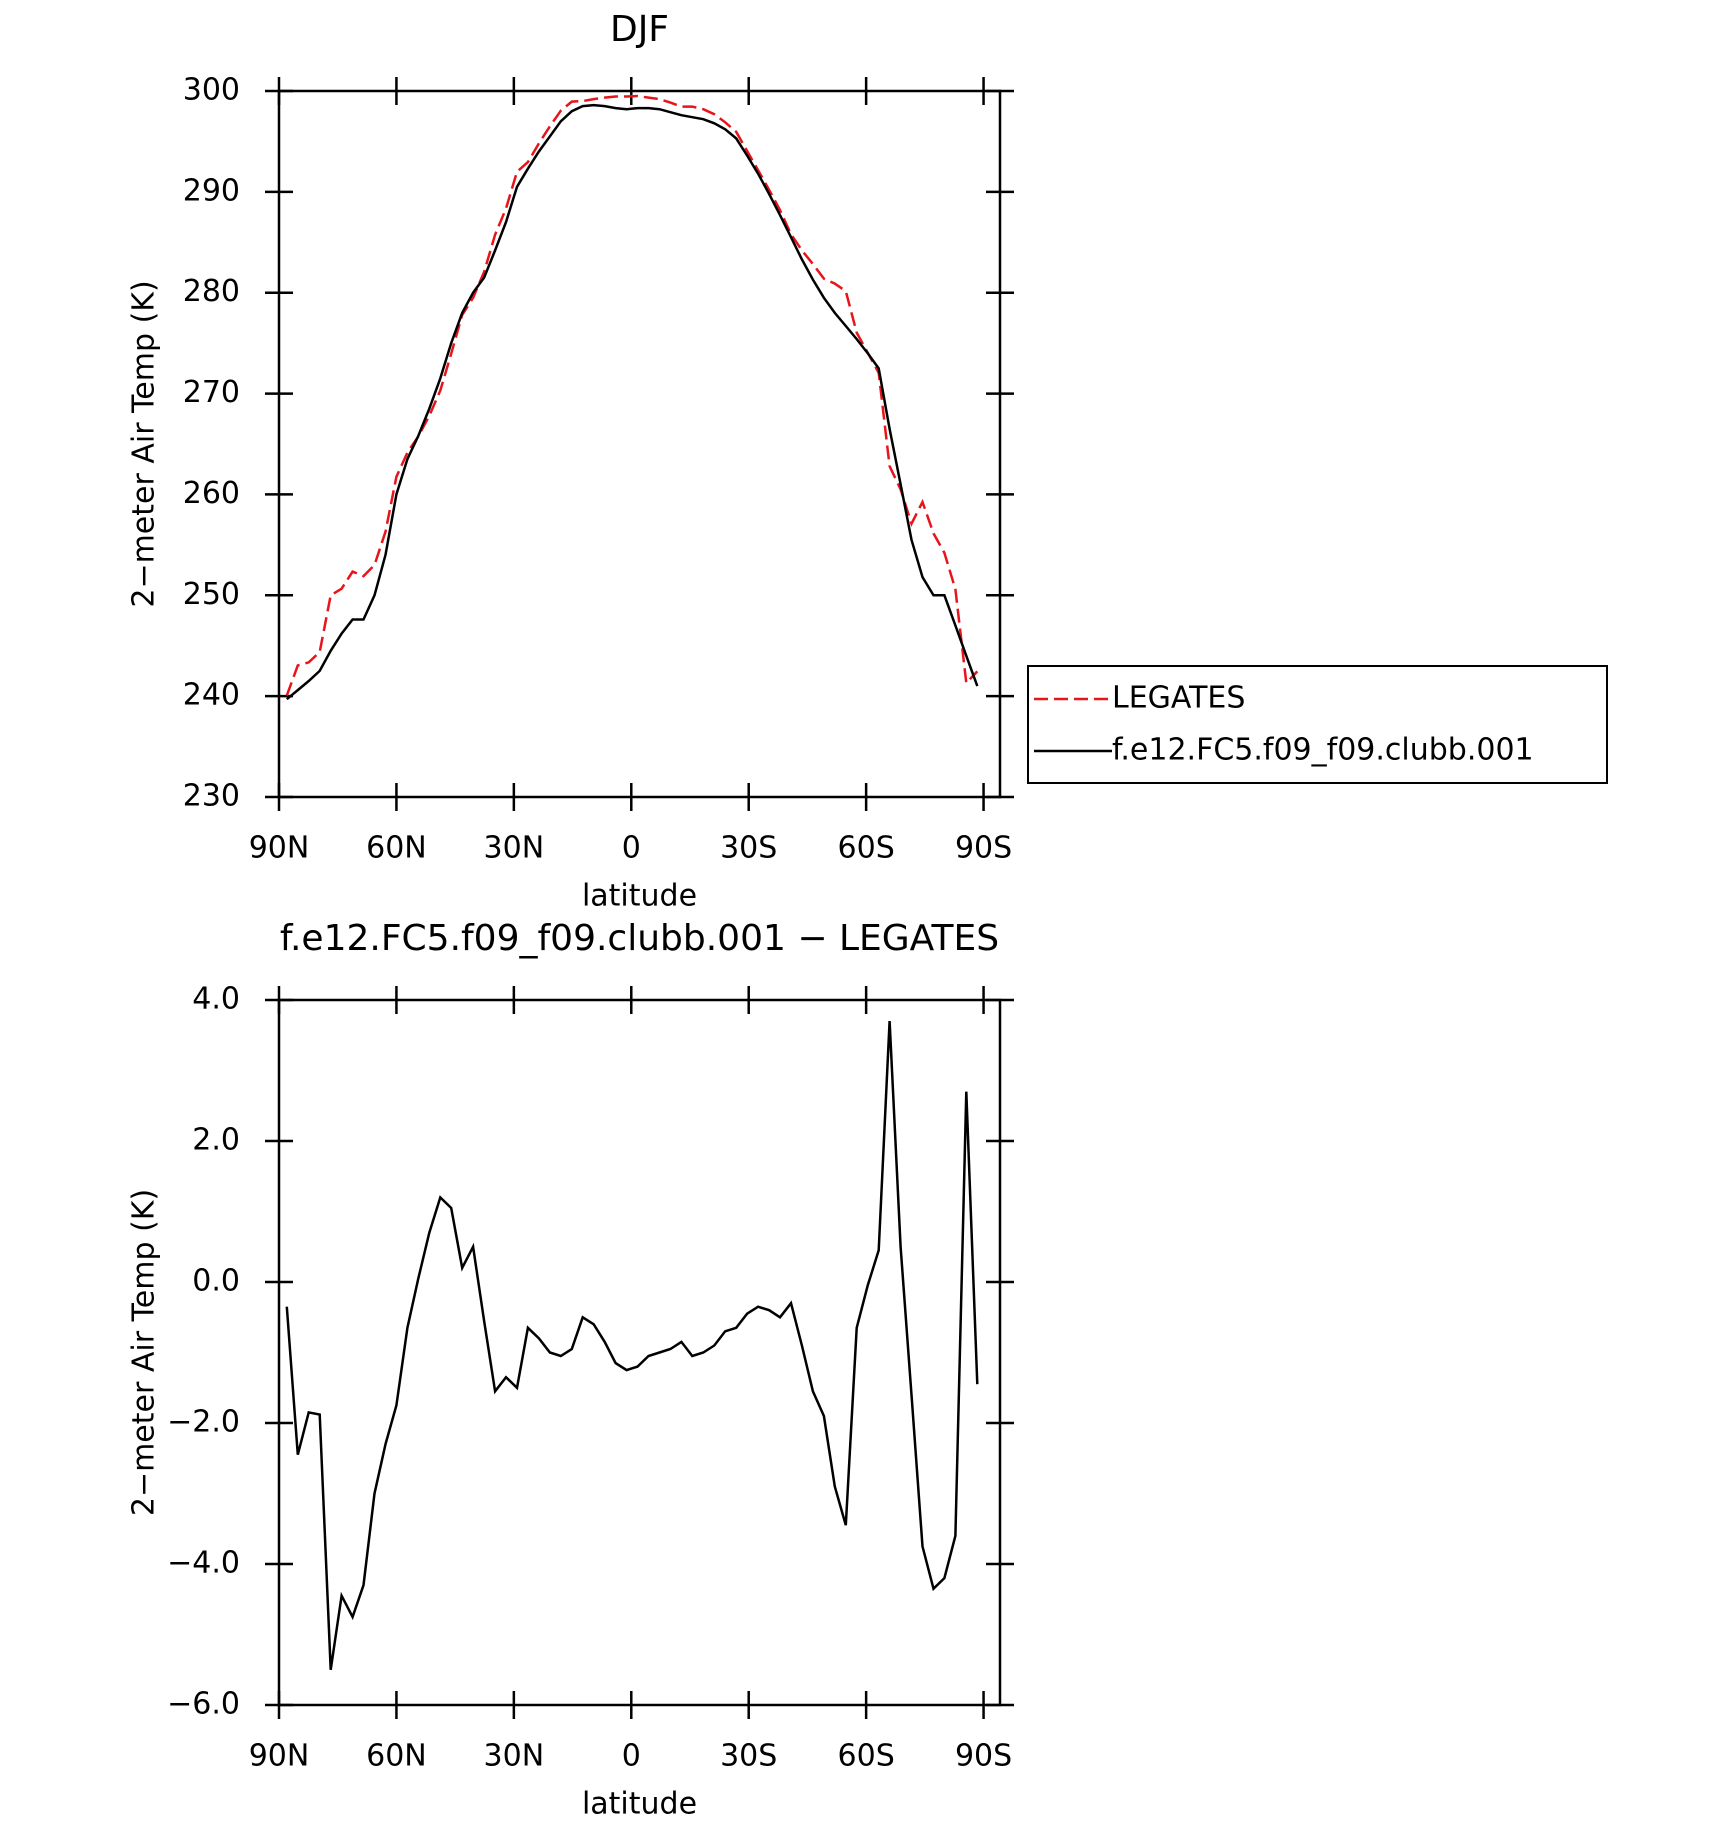  What do you see at coordinates (211, 392) in the screenshot?
I see `y-tick-label: 270` at bounding box center [211, 392].